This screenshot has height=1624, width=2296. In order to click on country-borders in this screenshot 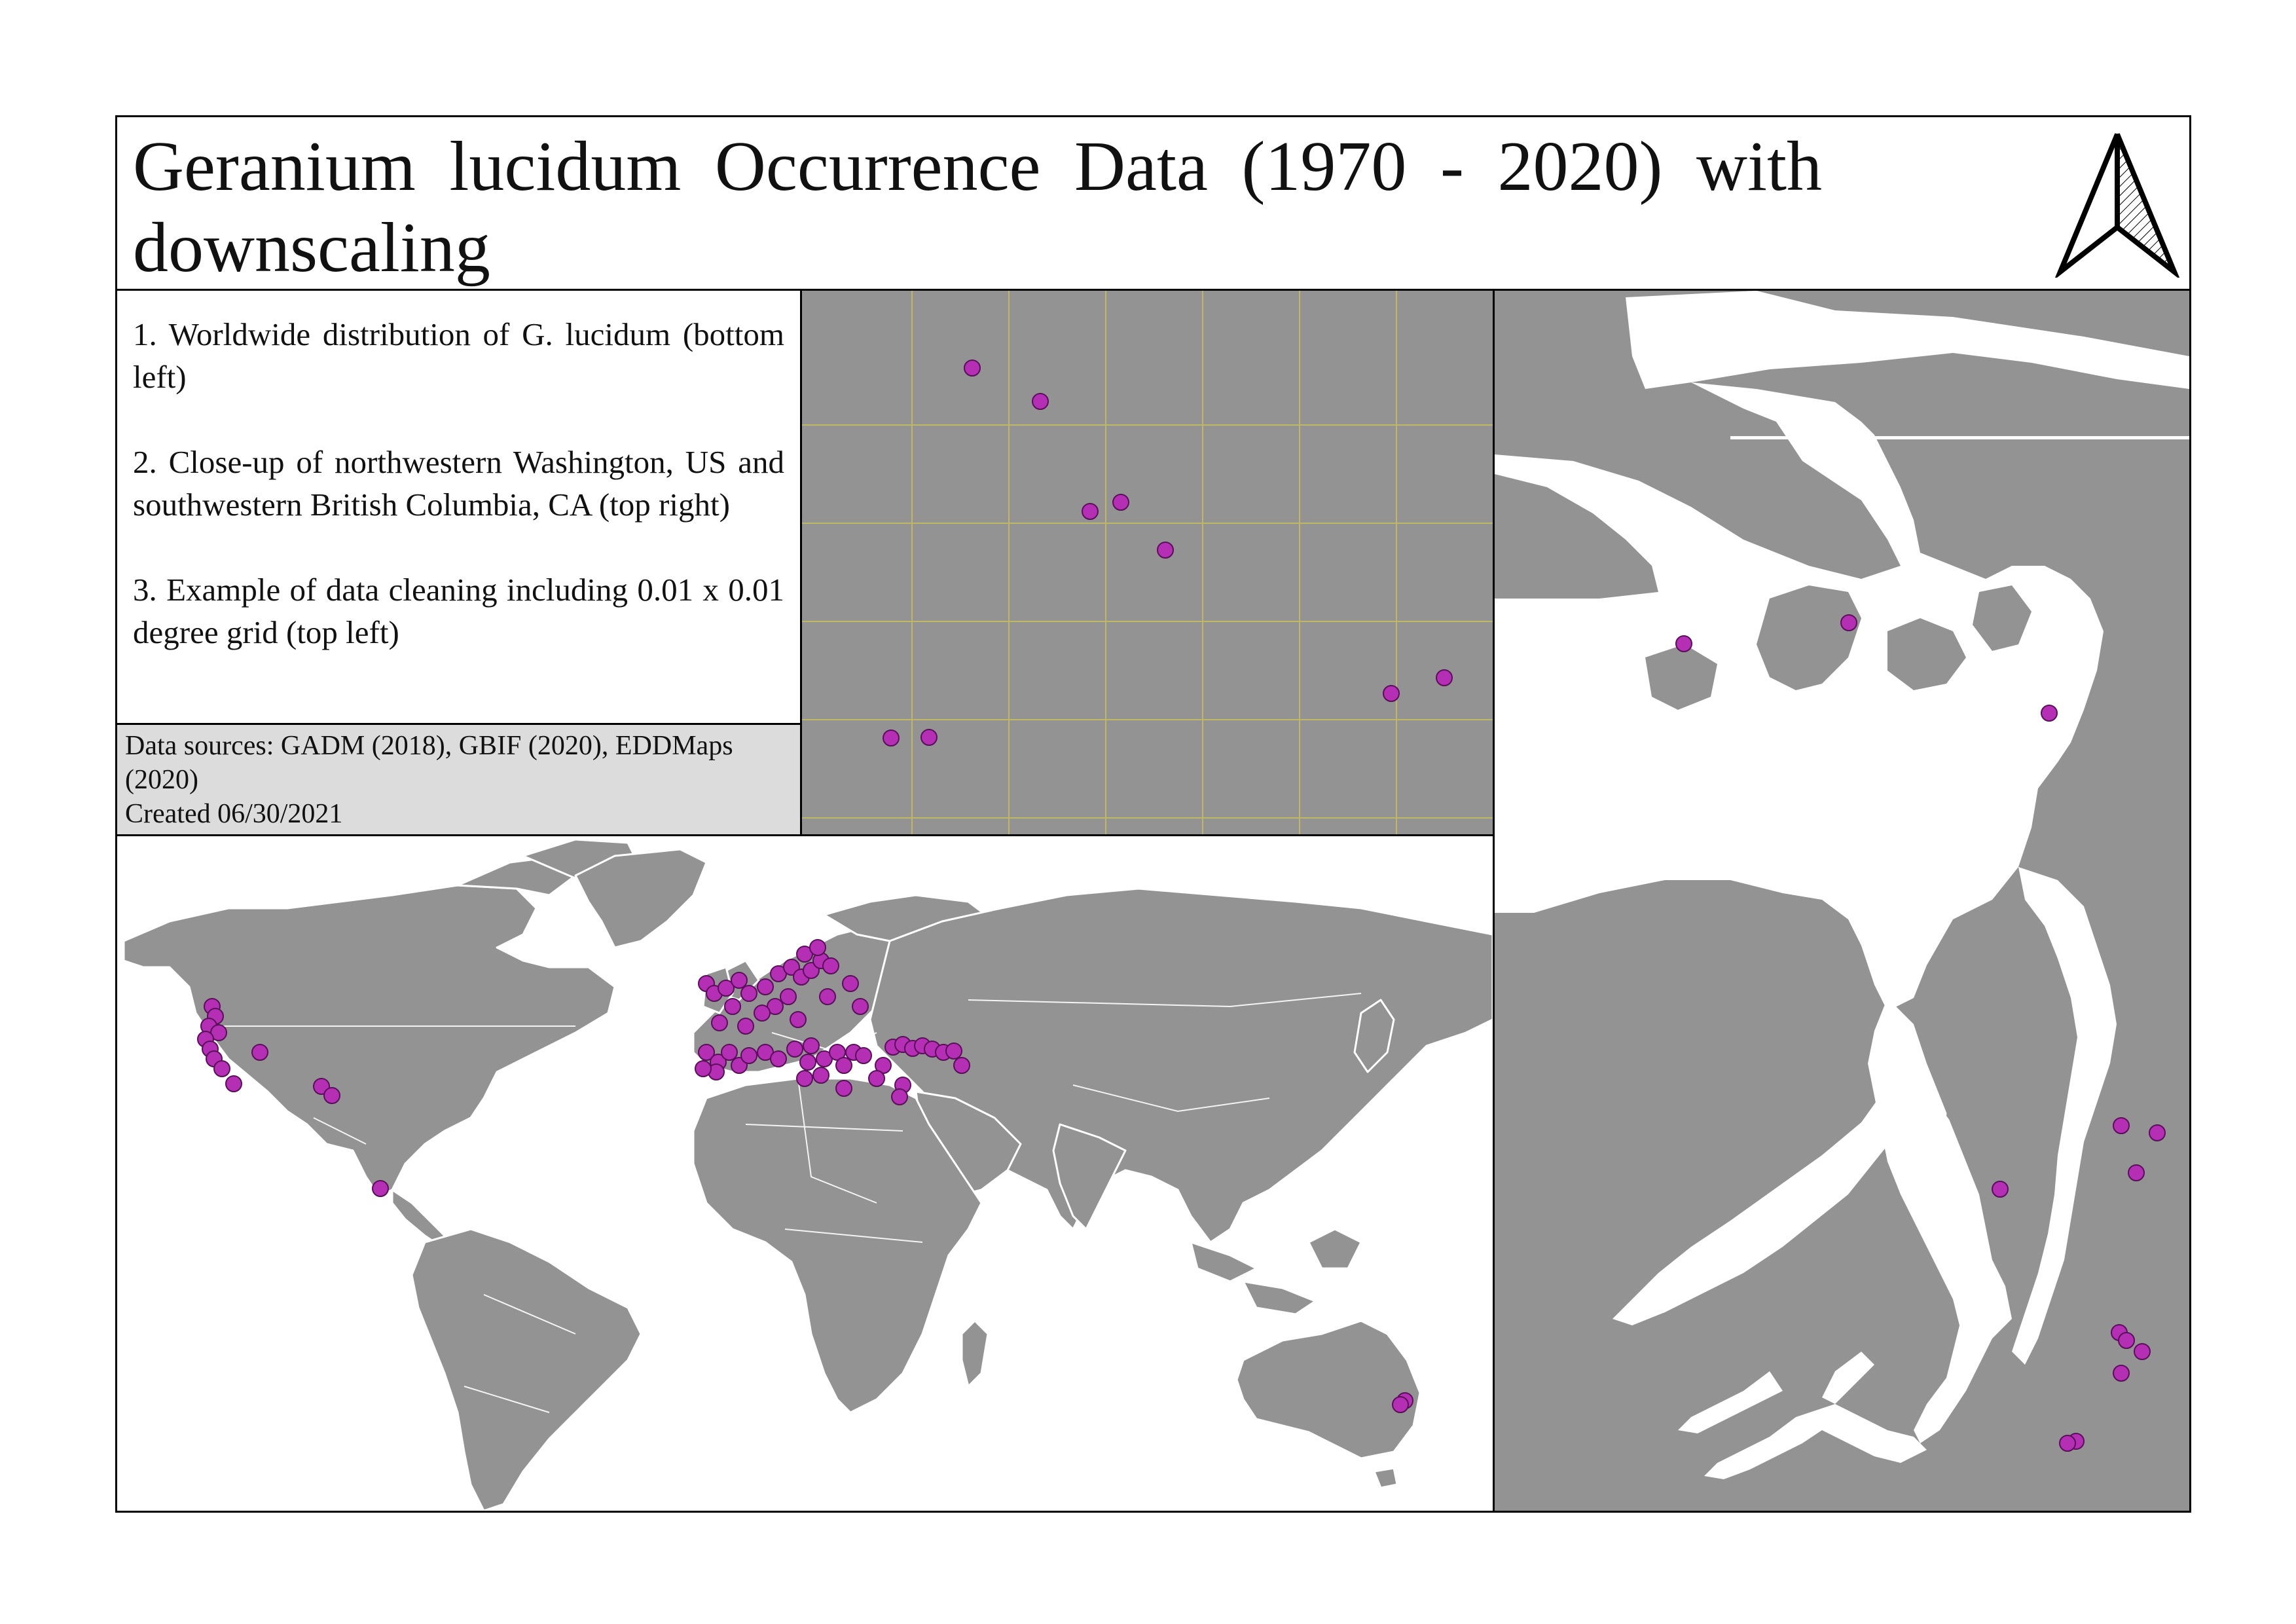, I will do `click(779, 1203)`.